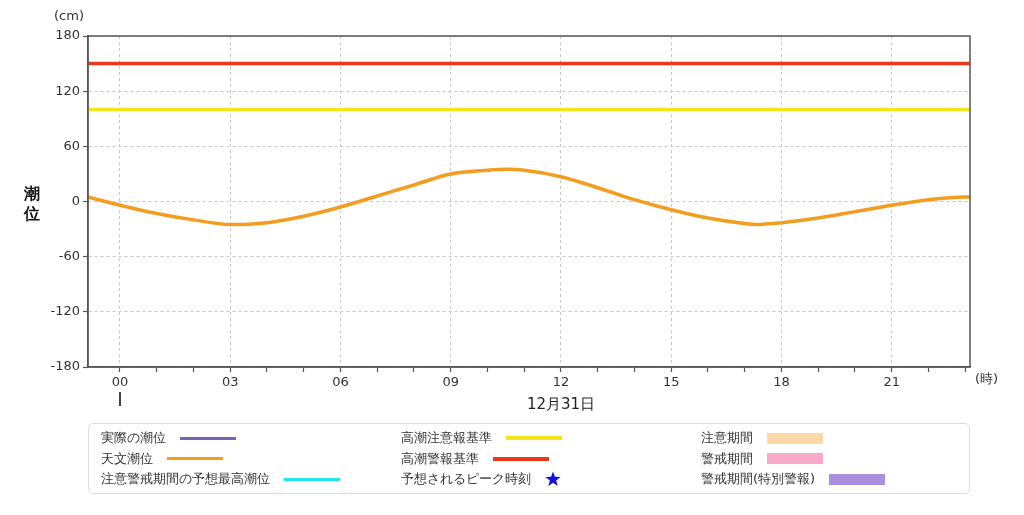  Describe the element at coordinates (781, 382) in the screenshot. I see `x-tick-label: 18` at that location.